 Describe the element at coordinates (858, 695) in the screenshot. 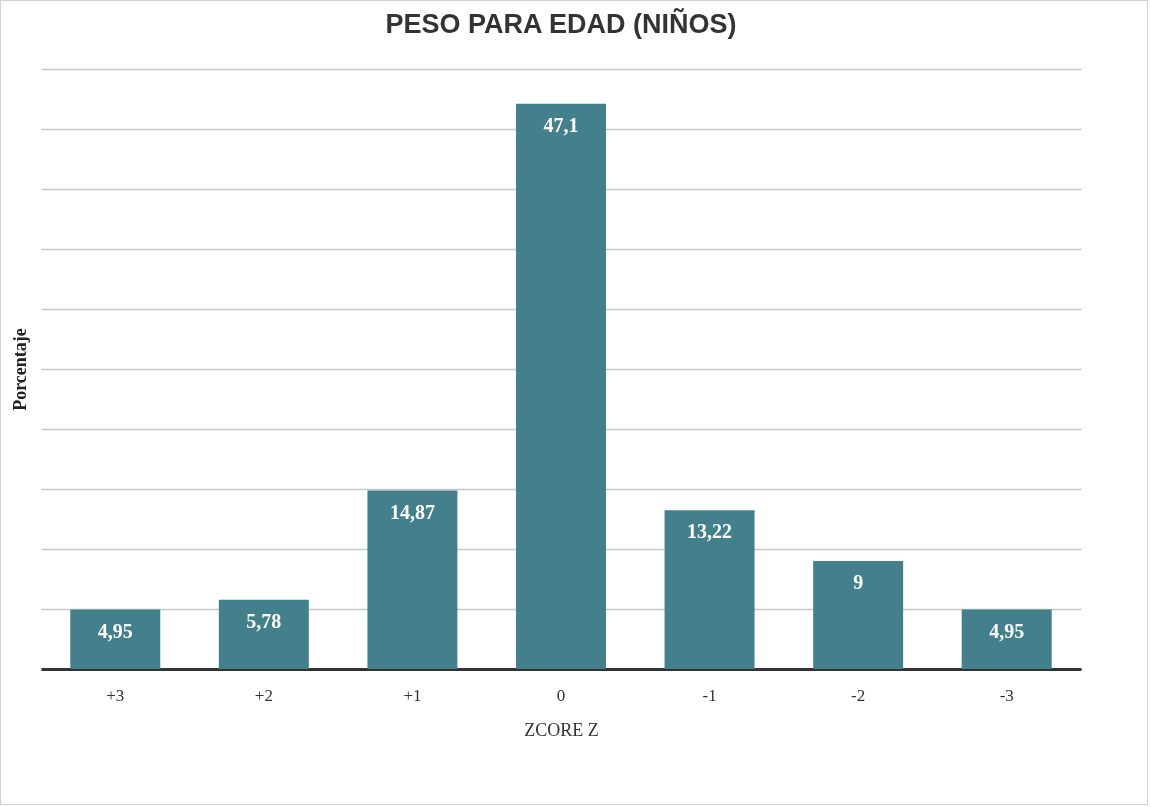

I see `x-tick-label: -2` at that location.